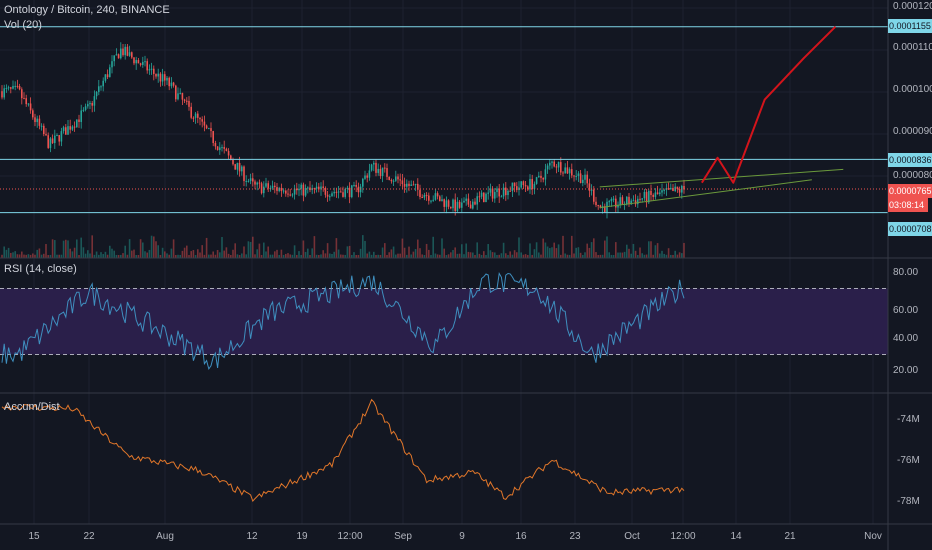  I want to click on time-tick: 22, so click(89, 536).